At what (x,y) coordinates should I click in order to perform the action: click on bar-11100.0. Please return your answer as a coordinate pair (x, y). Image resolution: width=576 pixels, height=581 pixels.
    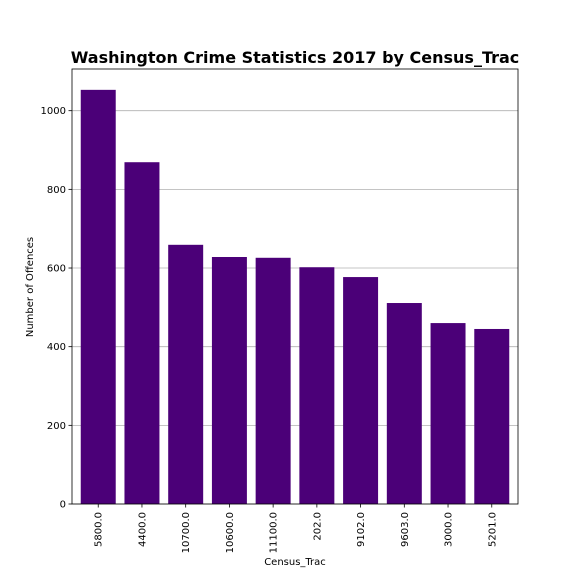
    Looking at the image, I should click on (273, 380).